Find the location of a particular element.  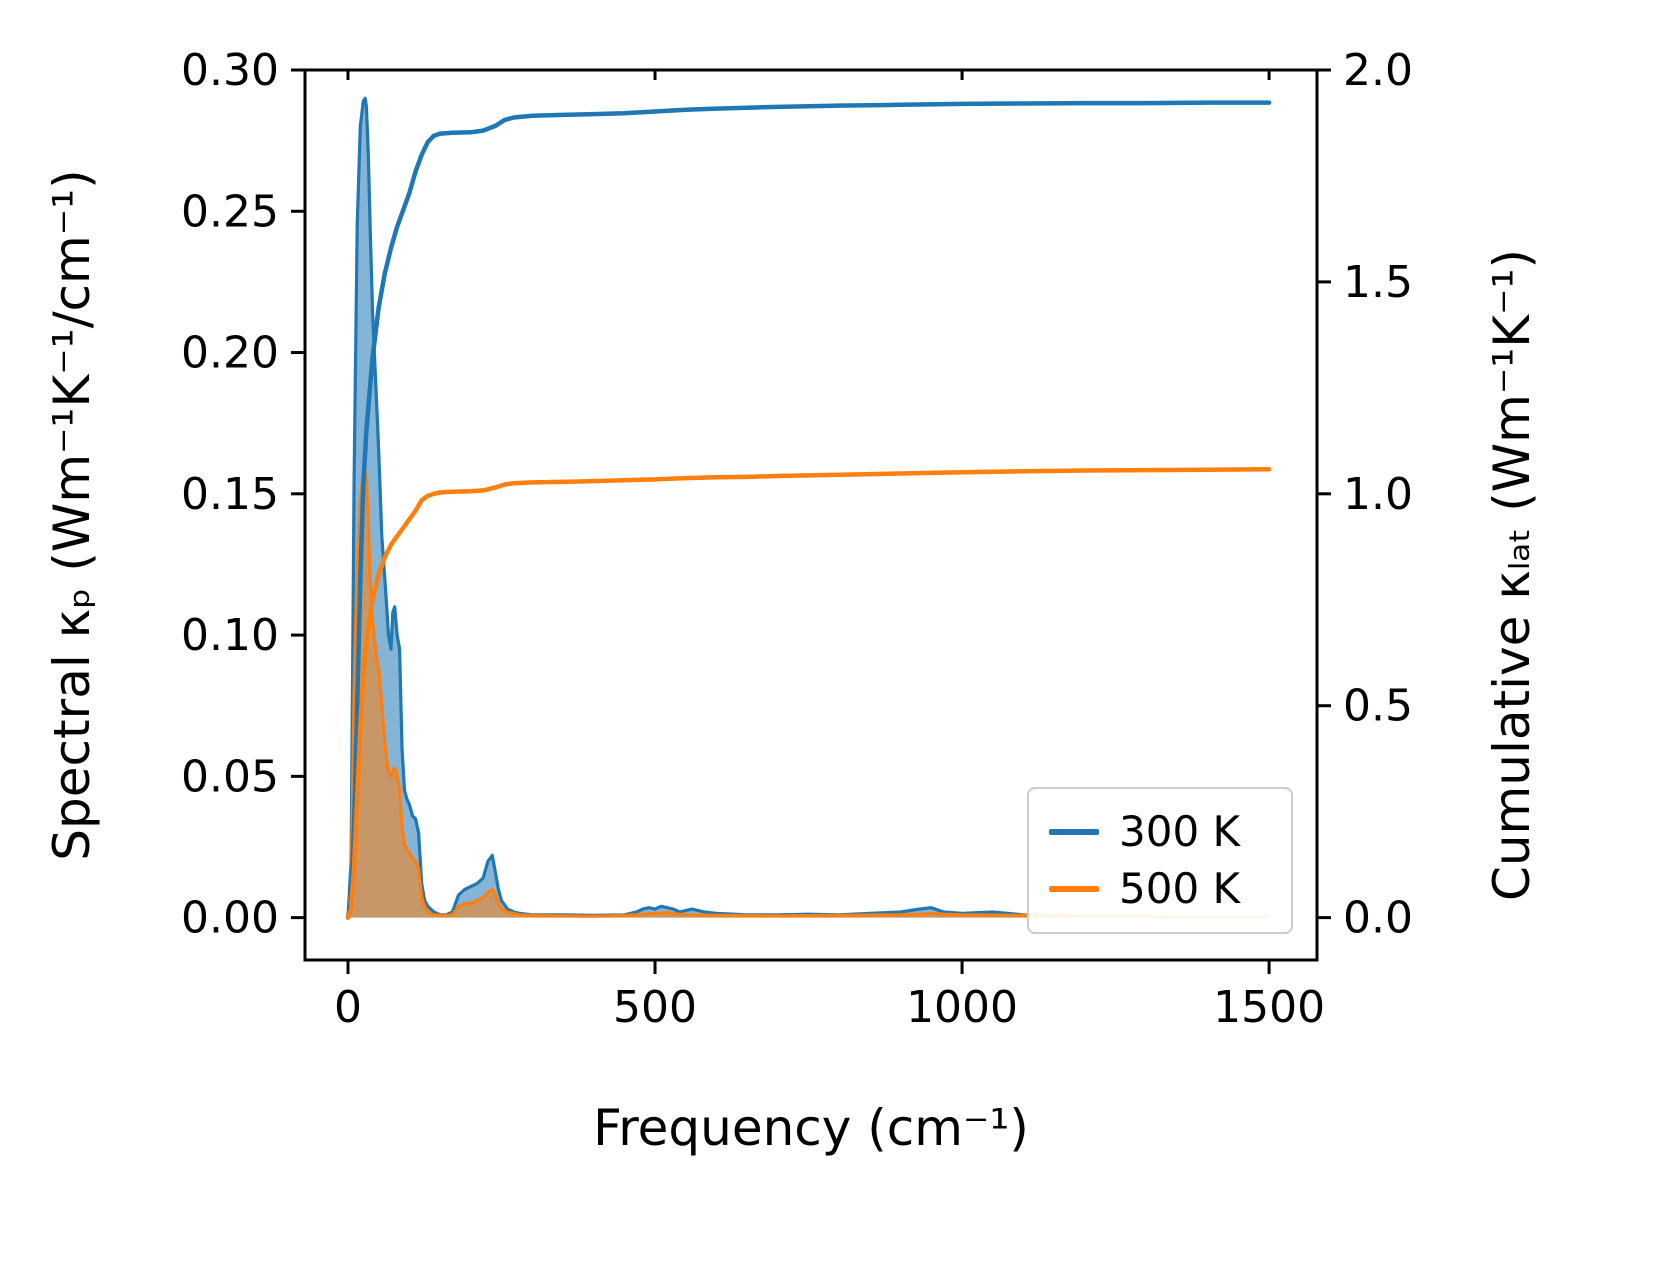

svg-text: 2.0 is located at coordinates (1378, 70).